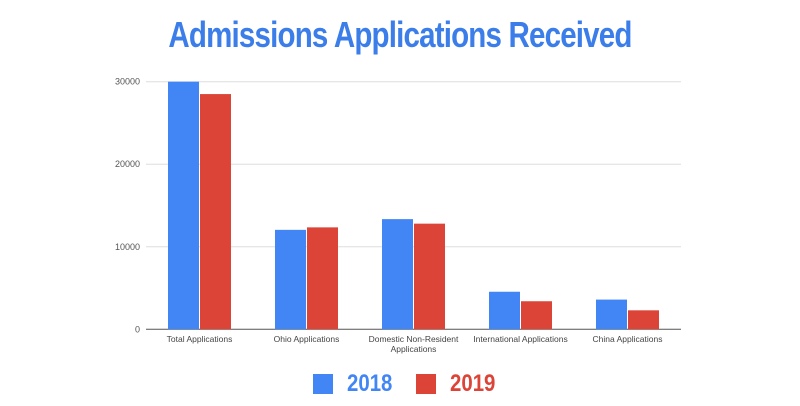 The image size is (800, 406). Describe the element at coordinates (307, 339) in the screenshot. I see `x-tick-label: Ohio Applications` at that location.